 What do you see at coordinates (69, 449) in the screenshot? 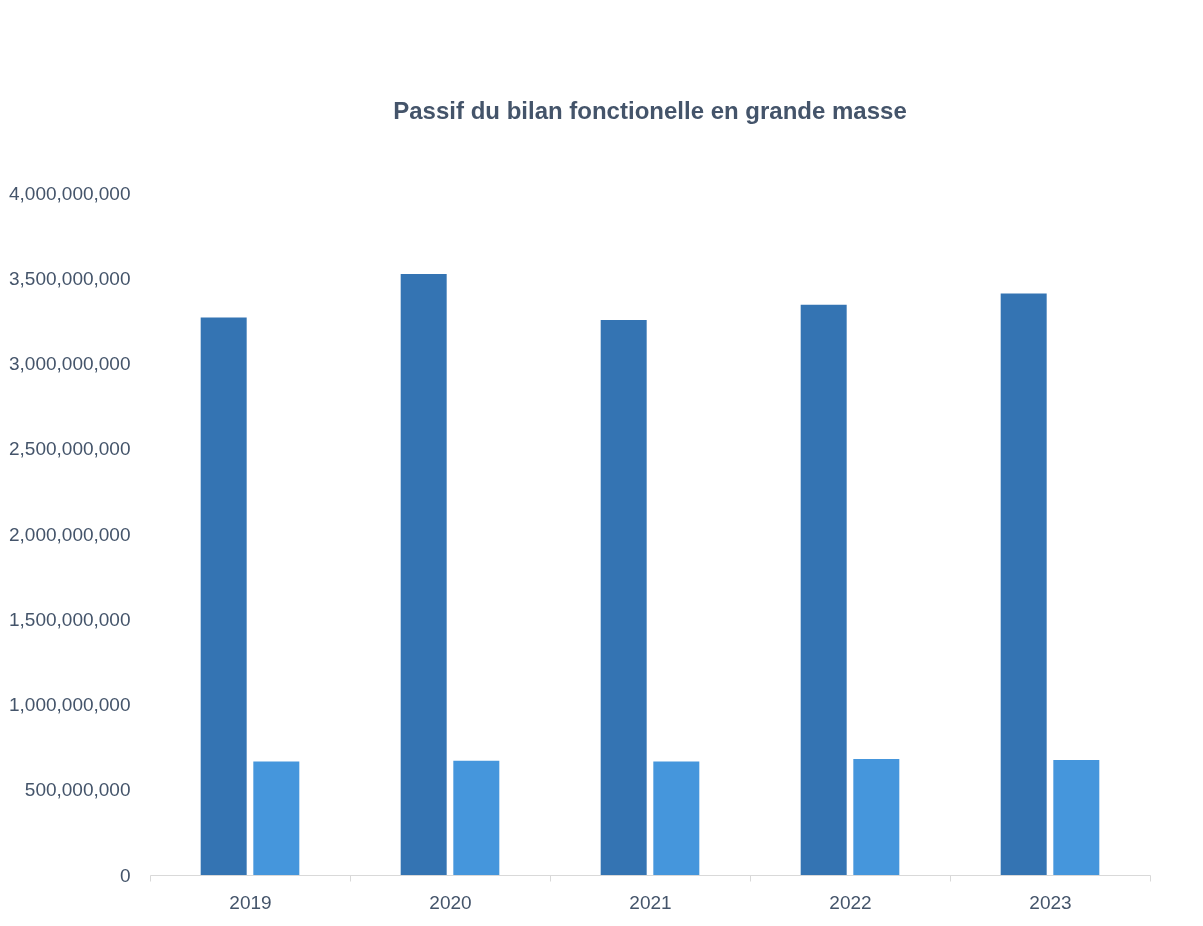
I see `y-tick-label: 2,500,000,000` at bounding box center [69, 449].